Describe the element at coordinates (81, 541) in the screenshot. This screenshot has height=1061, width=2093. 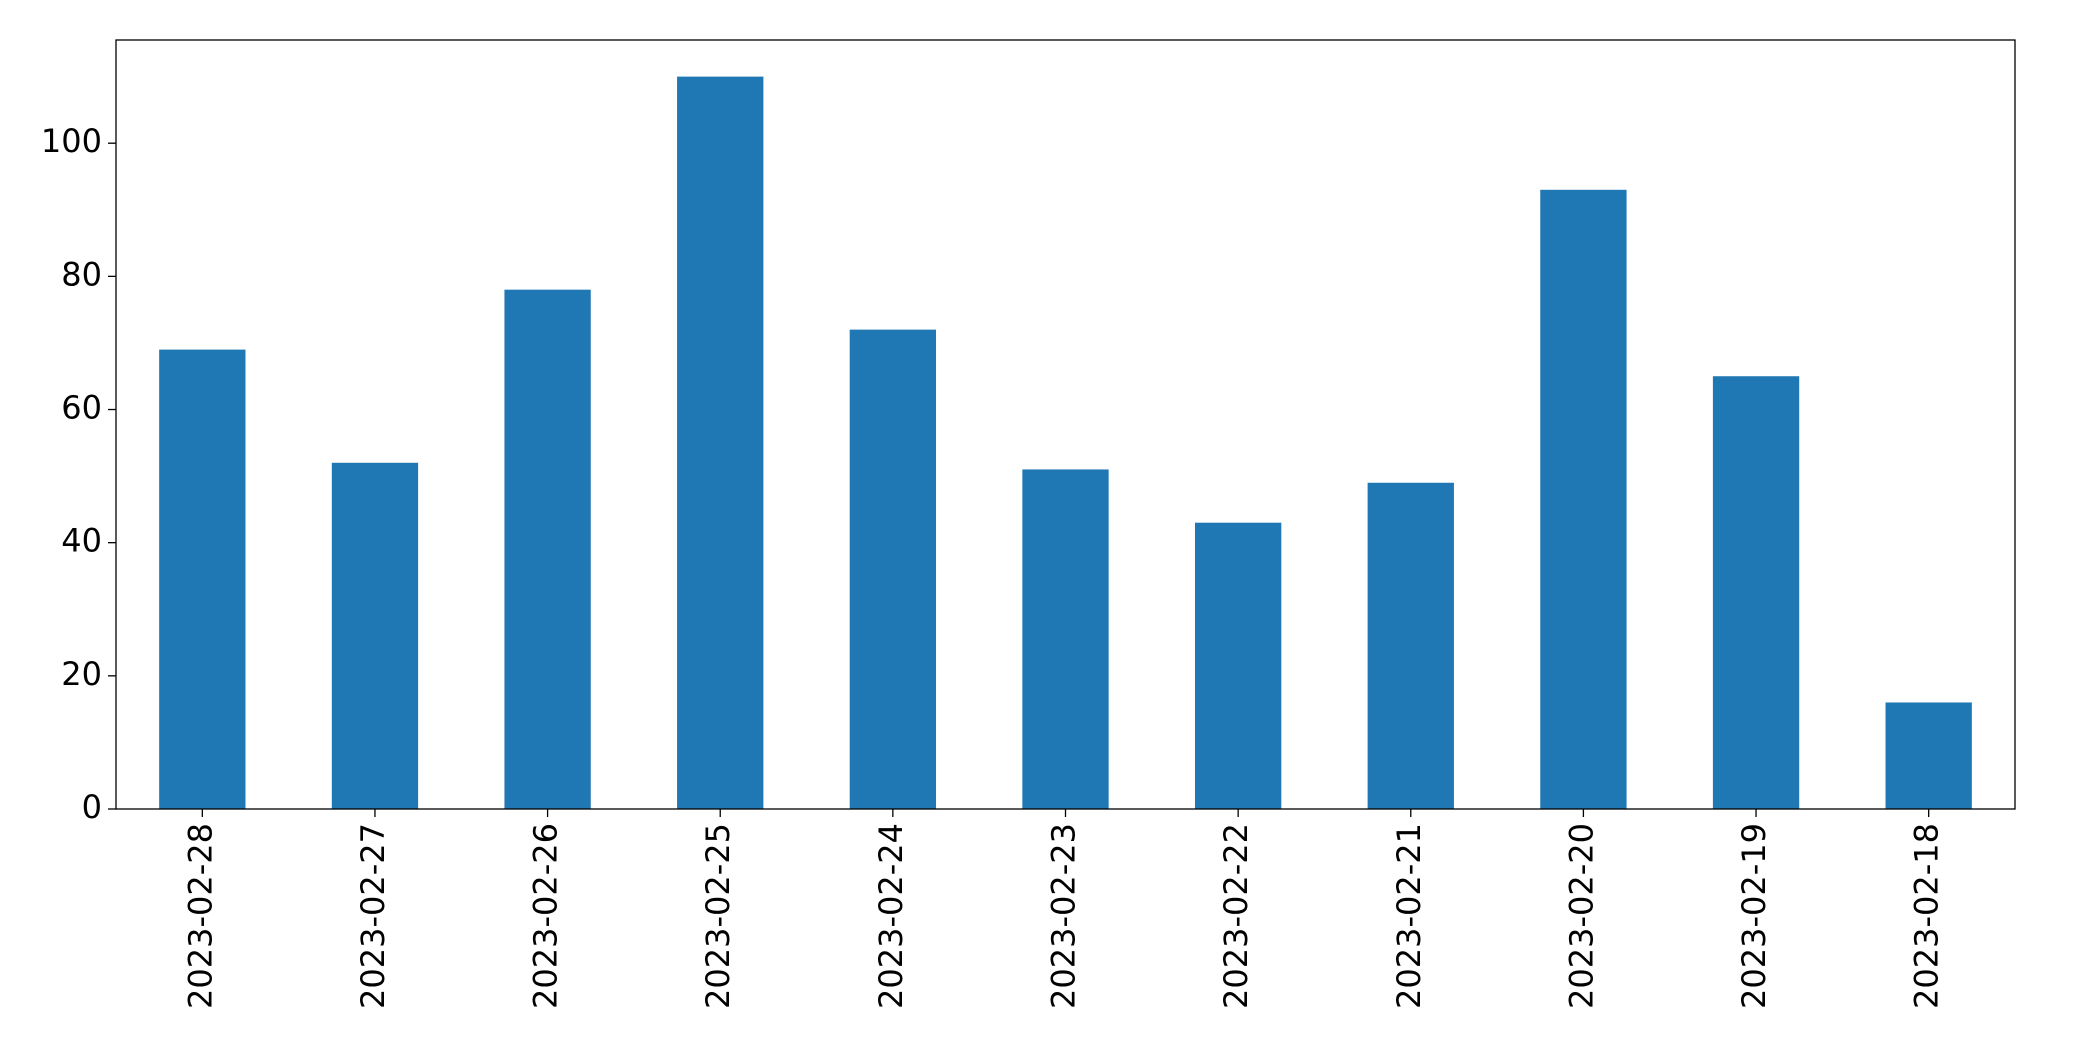
I see `y-tick-label: 40` at that location.